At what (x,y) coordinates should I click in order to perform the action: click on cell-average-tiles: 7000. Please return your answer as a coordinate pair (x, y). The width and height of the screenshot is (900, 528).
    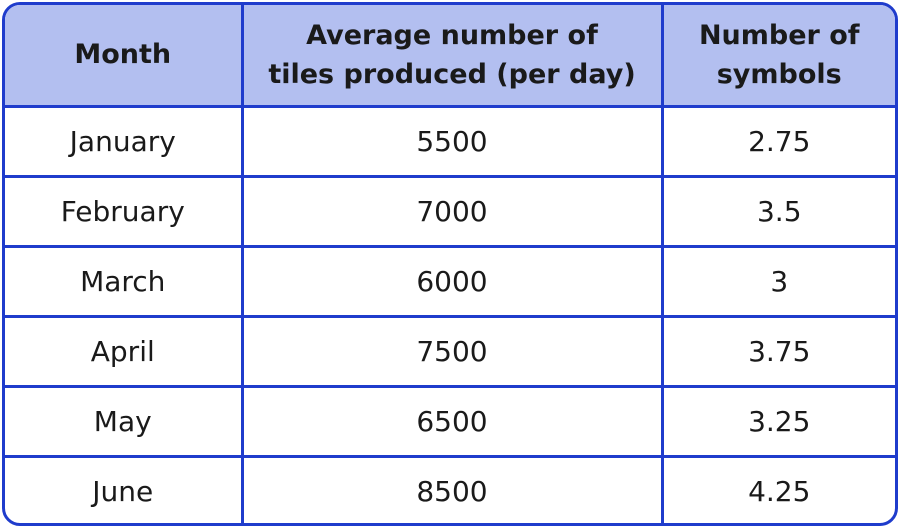
    Looking at the image, I should click on (452, 211).